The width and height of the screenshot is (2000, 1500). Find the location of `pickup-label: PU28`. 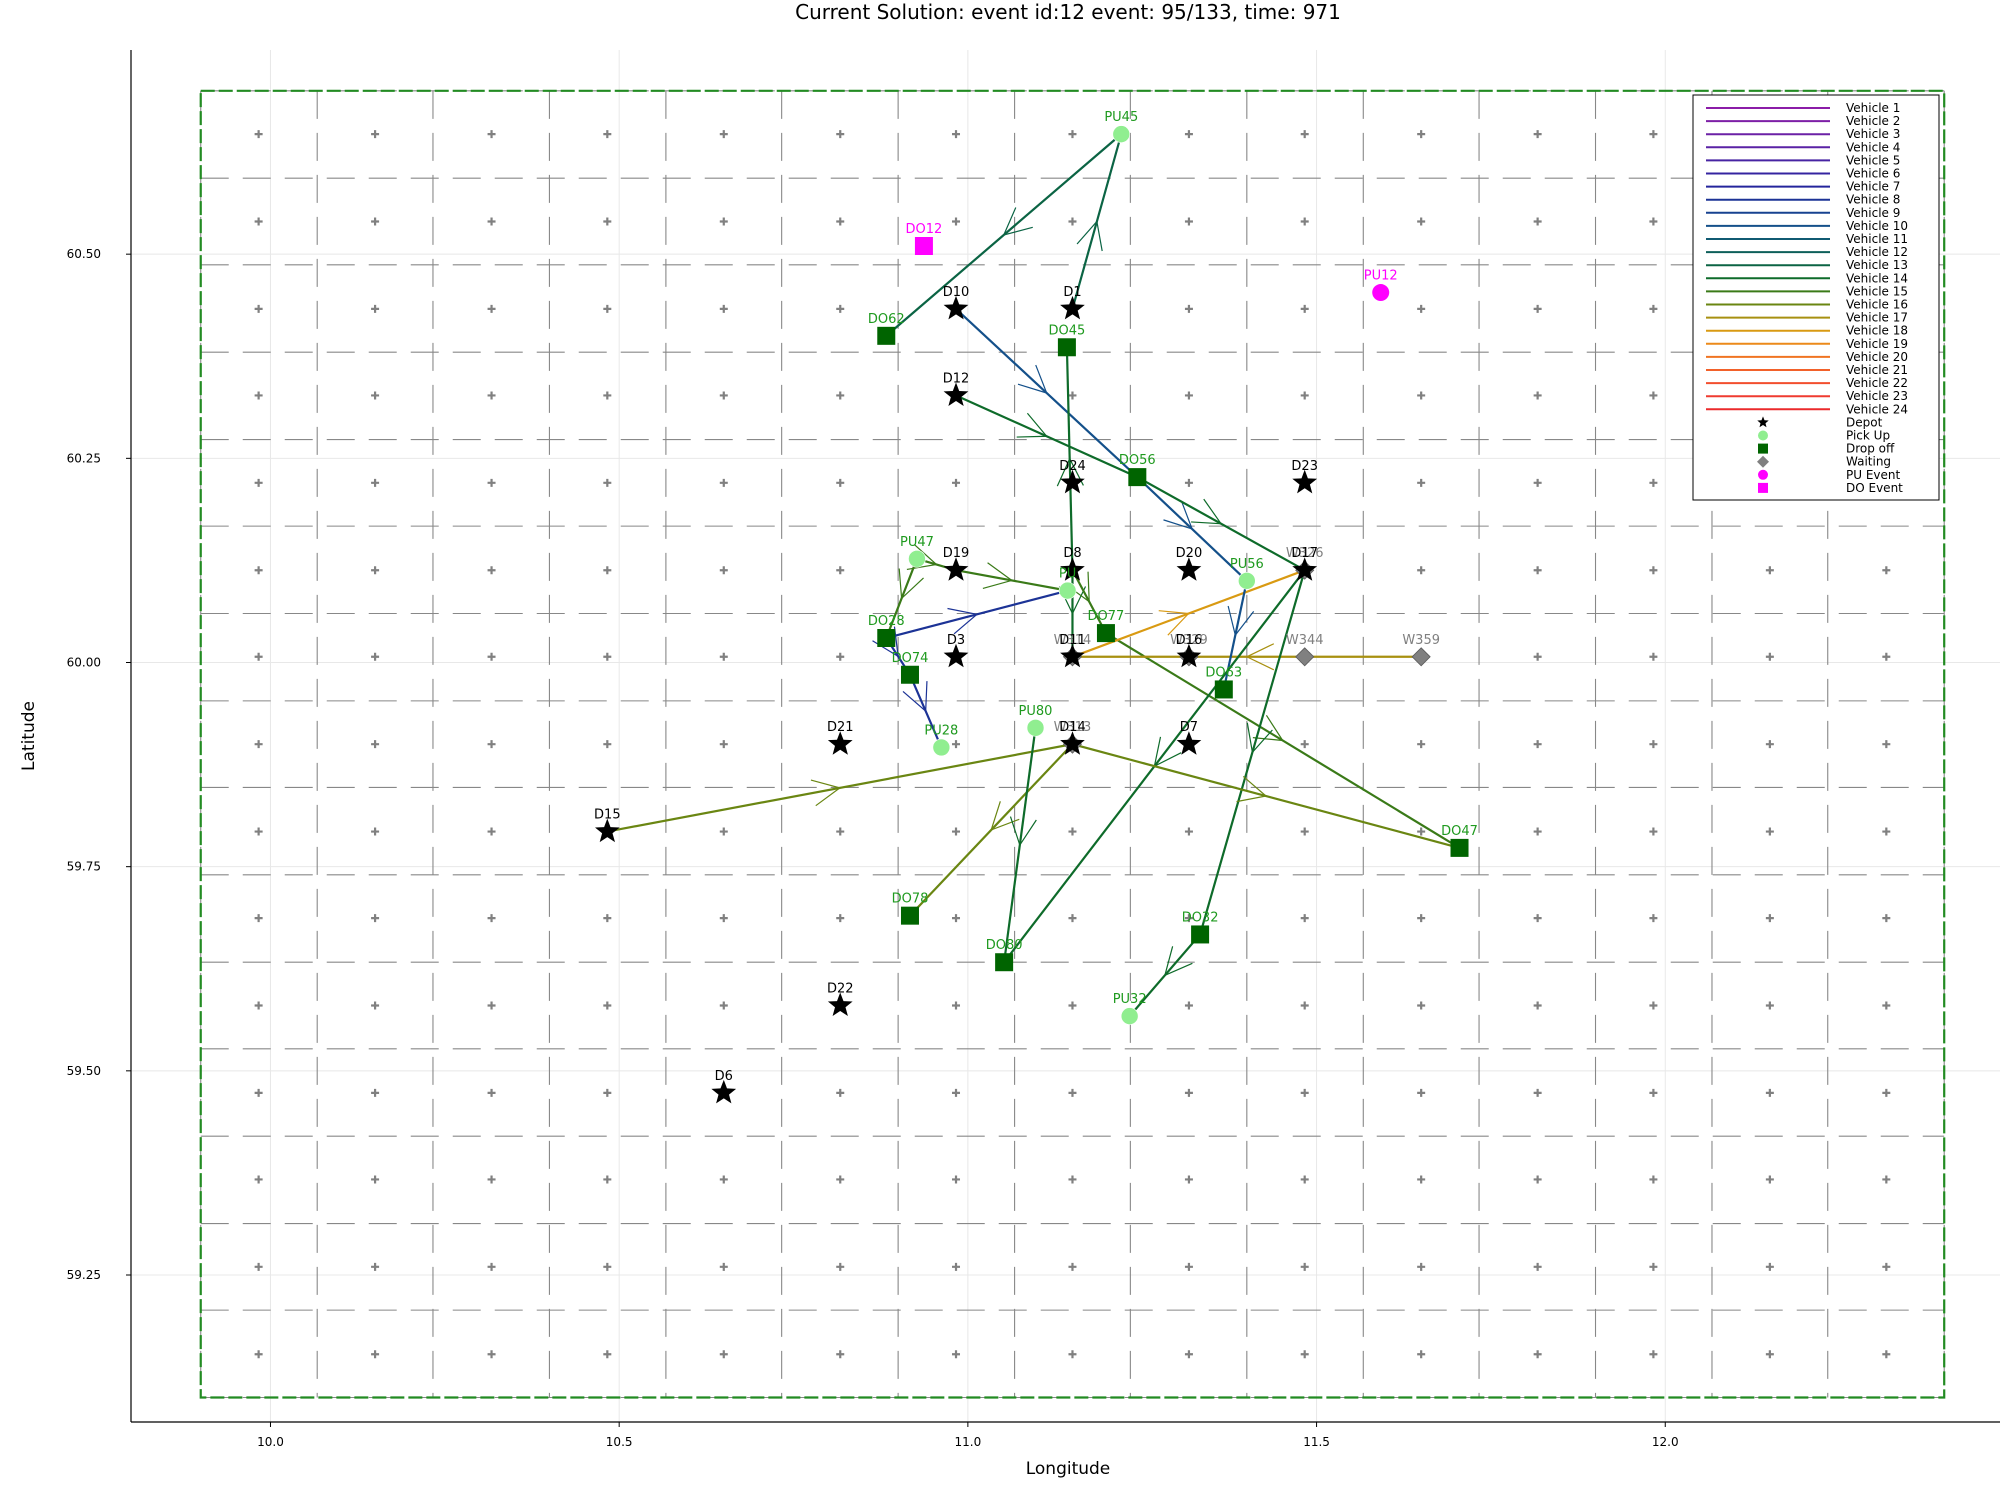

pickup-label: PU28 is located at coordinates (941, 730).